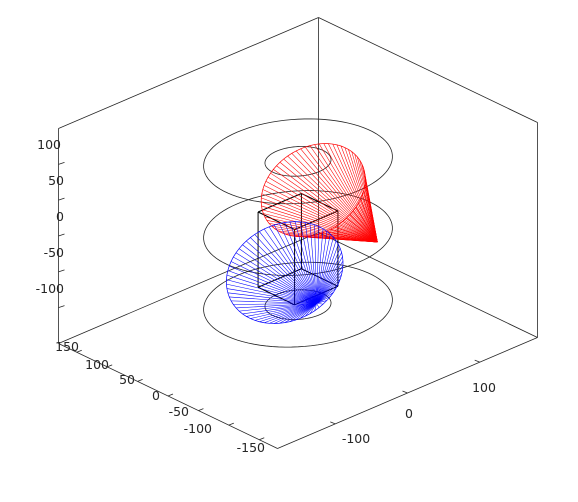  What do you see at coordinates (251, 447) in the screenshot?
I see `left-axis-tick-label: -150` at bounding box center [251, 447].